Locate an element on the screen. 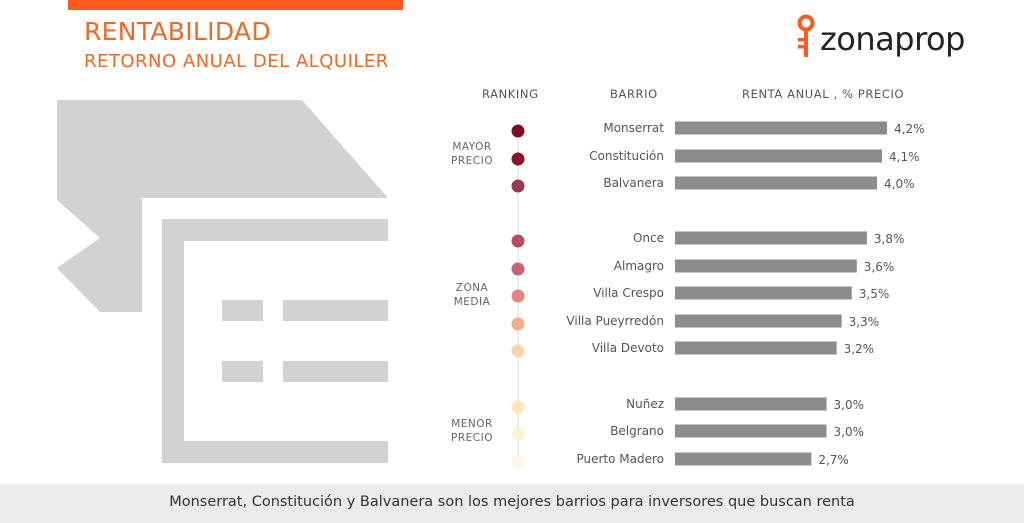  zonaprop-logo: zonaprop is located at coordinates (896, 39).